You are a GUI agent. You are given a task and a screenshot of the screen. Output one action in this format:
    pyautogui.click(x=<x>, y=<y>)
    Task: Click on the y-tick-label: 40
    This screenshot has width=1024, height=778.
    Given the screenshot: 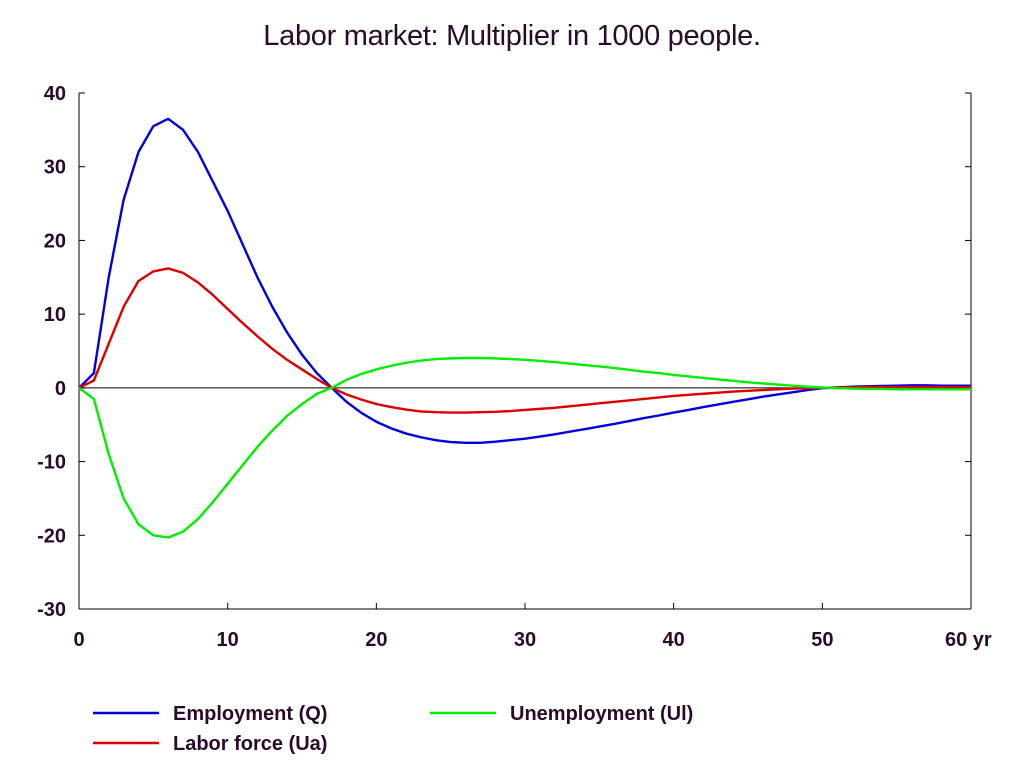 What is the action you would take?
    pyautogui.click(x=55, y=94)
    